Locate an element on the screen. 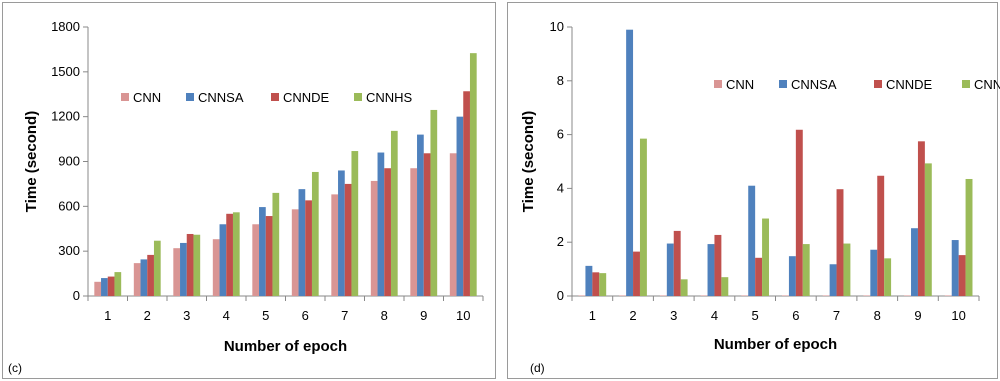  chart-d-y-tick-label: 6 is located at coordinates (560, 134).